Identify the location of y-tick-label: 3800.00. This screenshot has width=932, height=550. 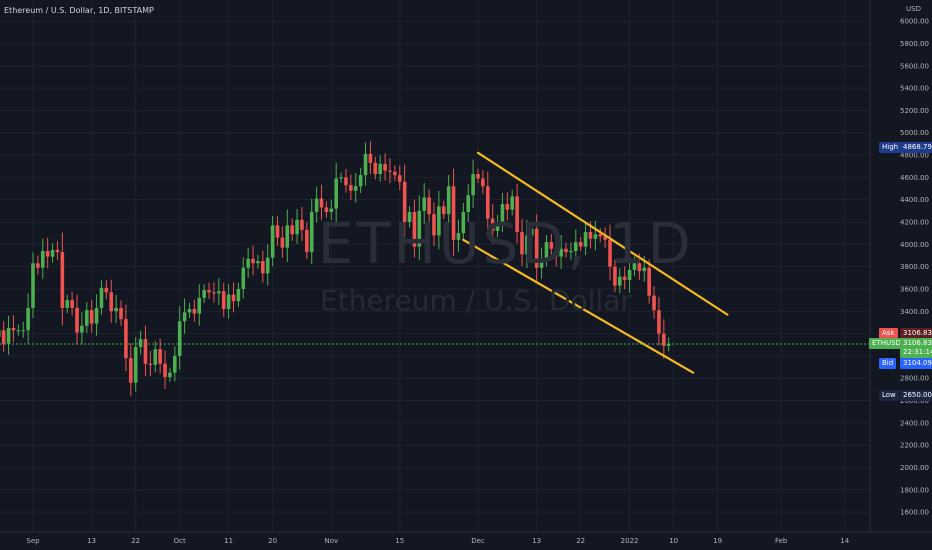
(914, 267).